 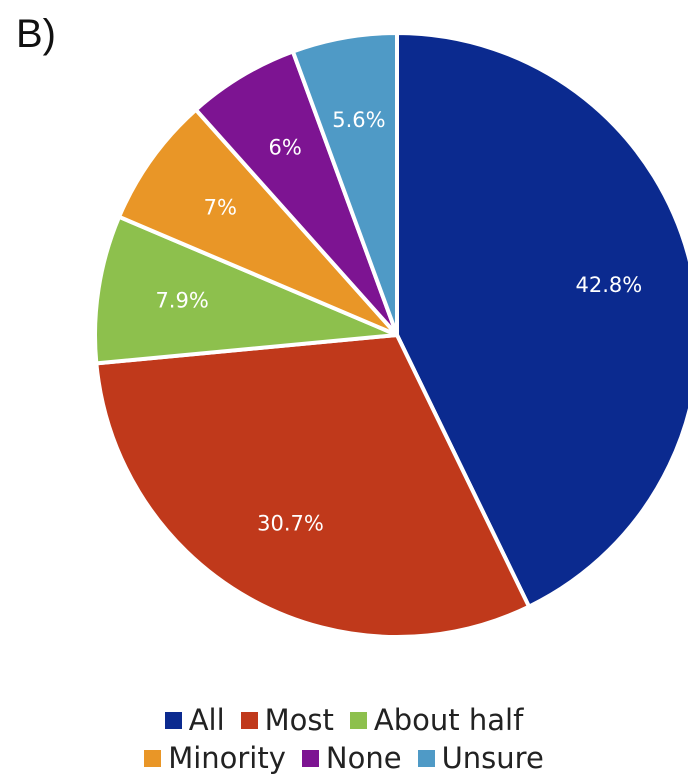 I want to click on legend-item-most: Most, so click(x=287, y=720).